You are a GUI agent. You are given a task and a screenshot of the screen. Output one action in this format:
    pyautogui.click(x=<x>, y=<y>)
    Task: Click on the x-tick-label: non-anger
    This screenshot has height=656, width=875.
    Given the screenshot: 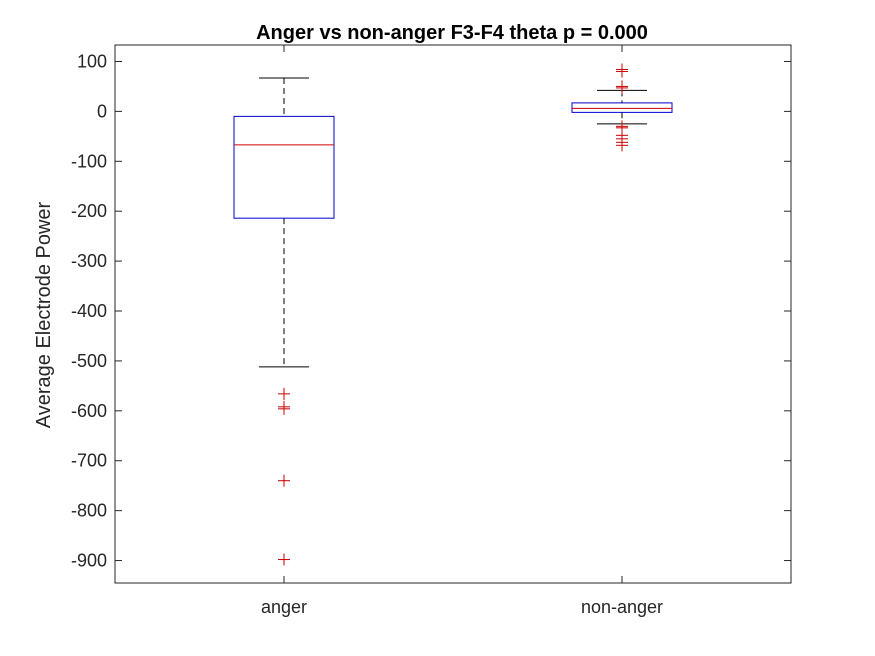 What is the action you would take?
    pyautogui.click(x=622, y=607)
    